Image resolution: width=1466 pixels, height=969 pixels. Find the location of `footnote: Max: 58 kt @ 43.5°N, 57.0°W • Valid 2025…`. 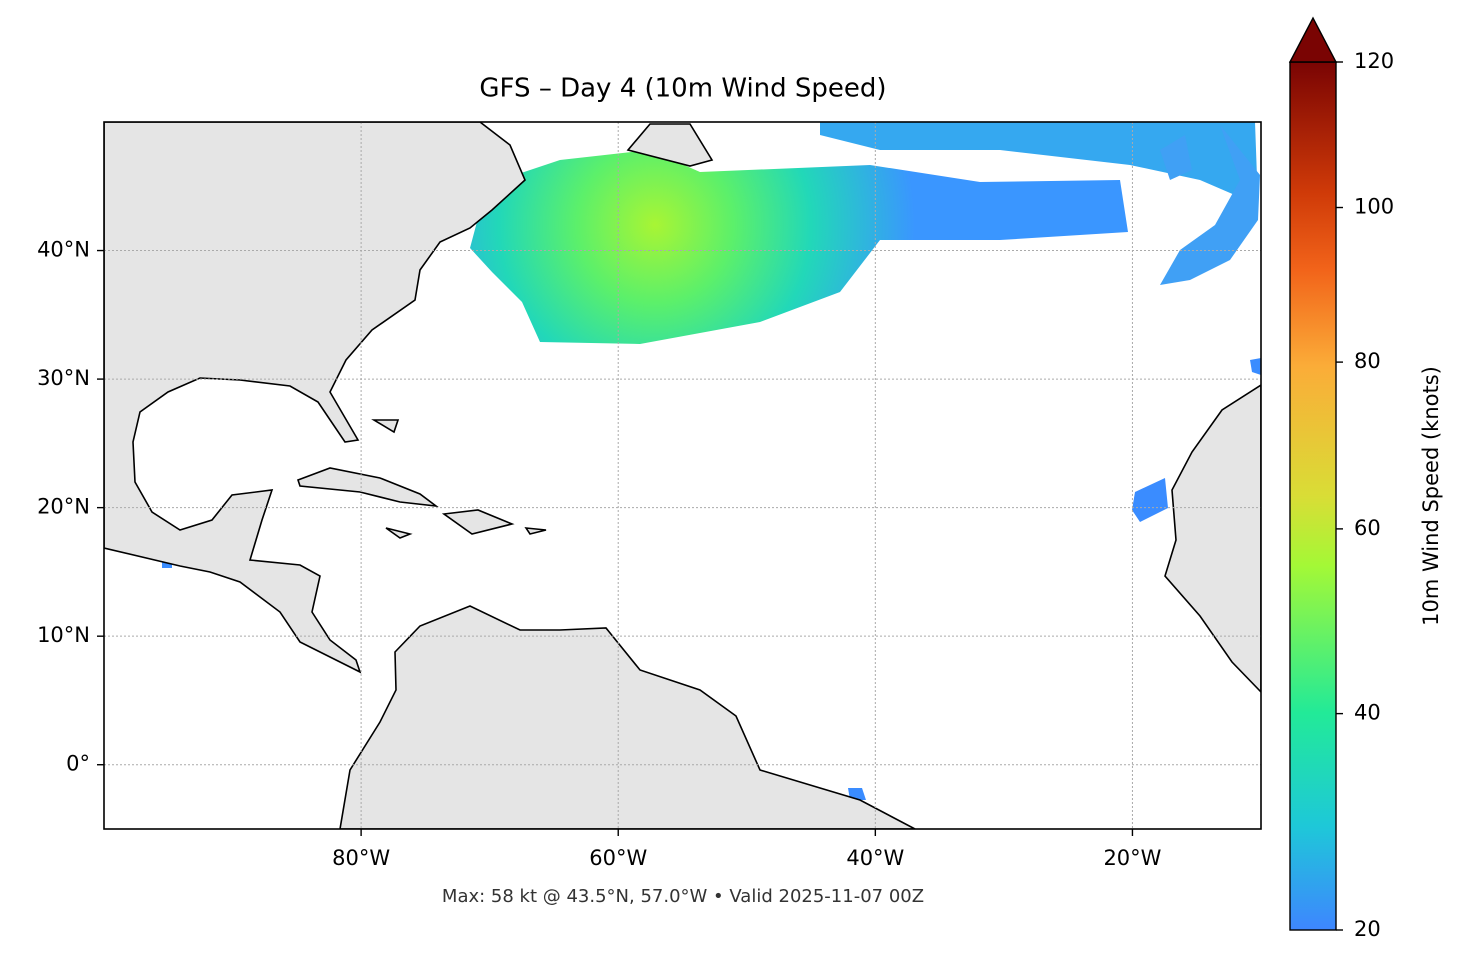

footnote: Max: 58 kt @ 43.5°N, 57.0°W • Valid 2025… is located at coordinates (683, 896).